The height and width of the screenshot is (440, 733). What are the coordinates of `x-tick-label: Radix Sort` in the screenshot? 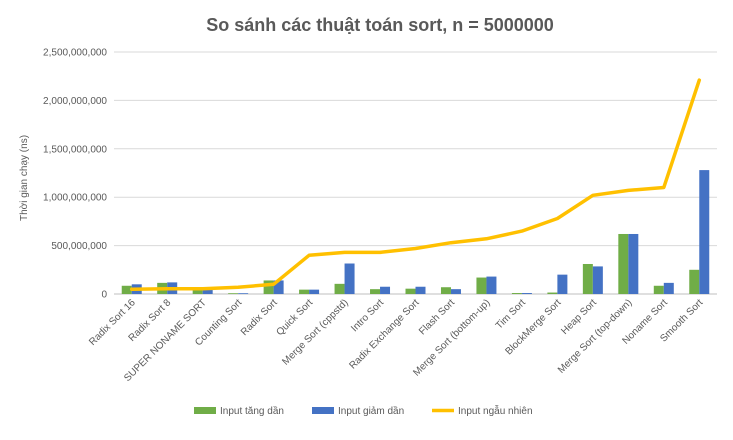 It's located at (259, 317).